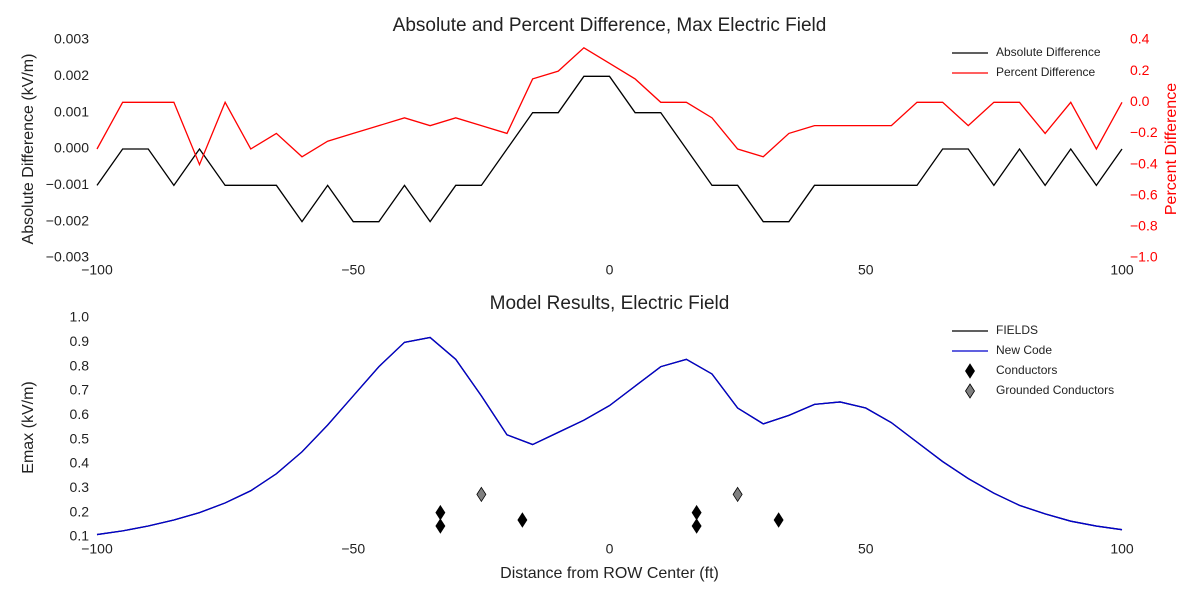  What do you see at coordinates (80, 341) in the screenshot?
I see `y-tick-label: 0.9` at bounding box center [80, 341].